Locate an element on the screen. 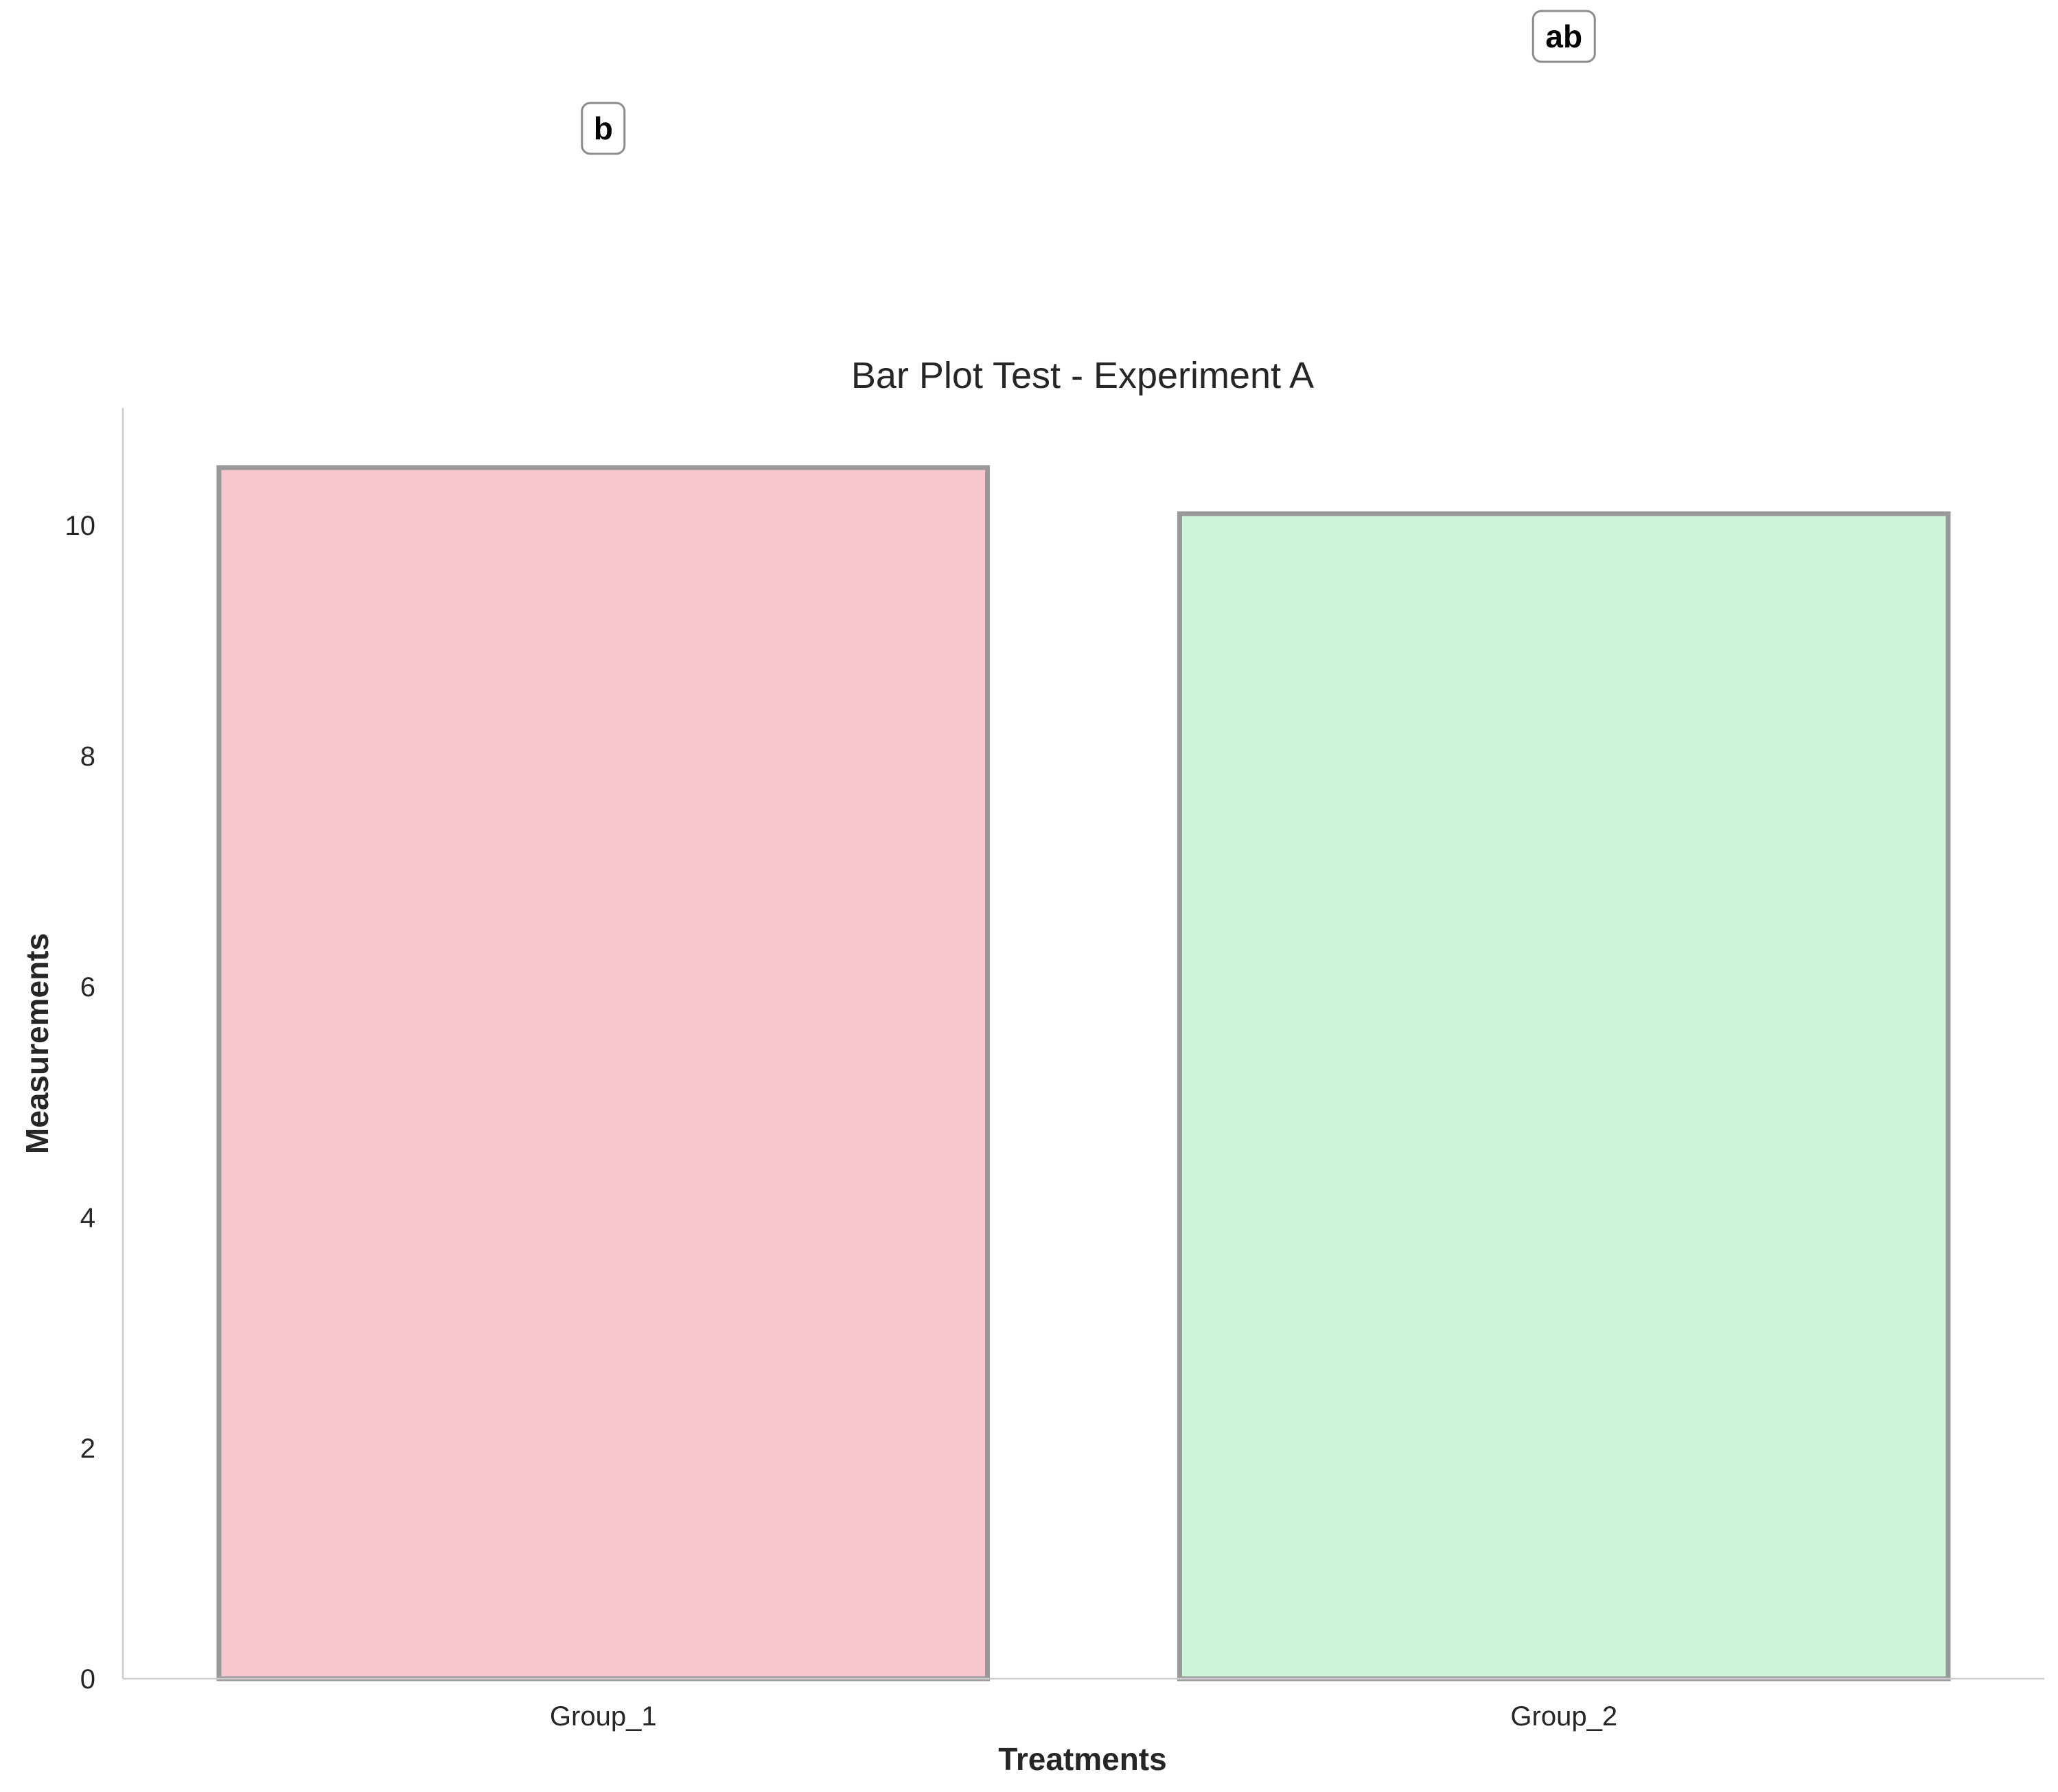  chart-title: Bar Plot Test - Experiment A is located at coordinates (1082, 375).